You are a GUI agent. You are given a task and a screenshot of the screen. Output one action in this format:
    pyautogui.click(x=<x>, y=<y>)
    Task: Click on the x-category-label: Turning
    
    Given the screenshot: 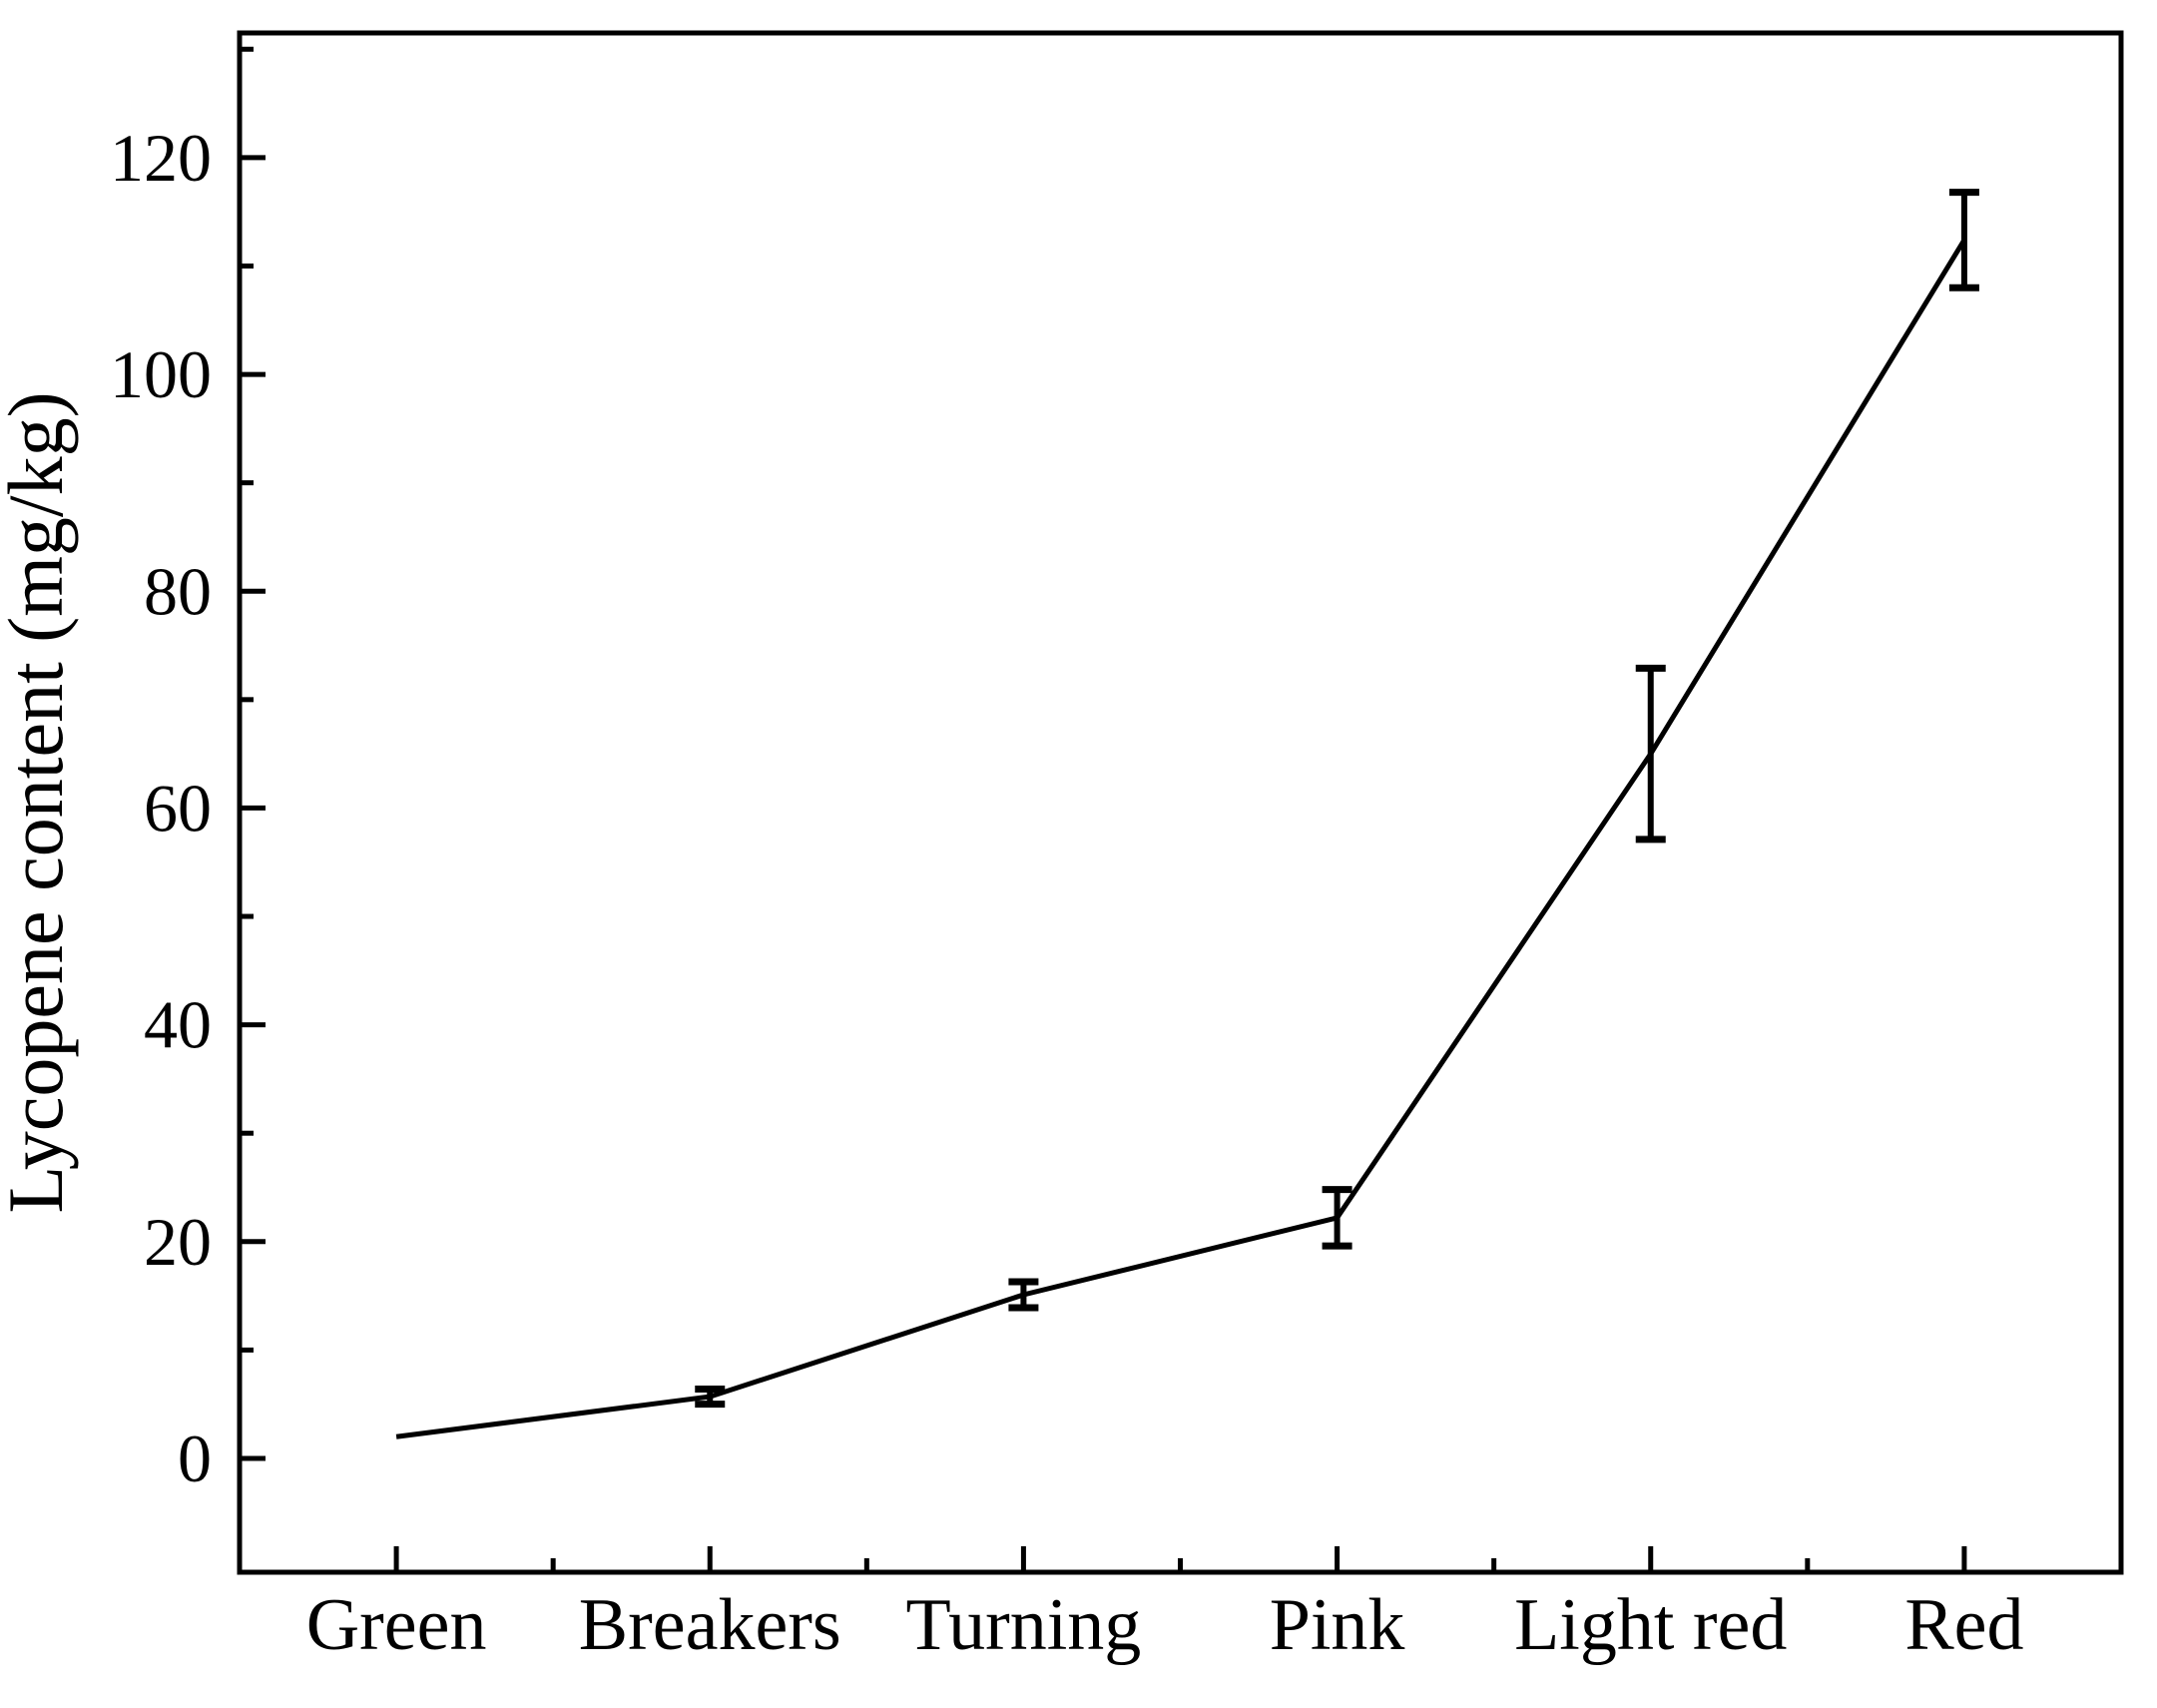 What is the action you would take?
    pyautogui.click(x=1024, y=1625)
    